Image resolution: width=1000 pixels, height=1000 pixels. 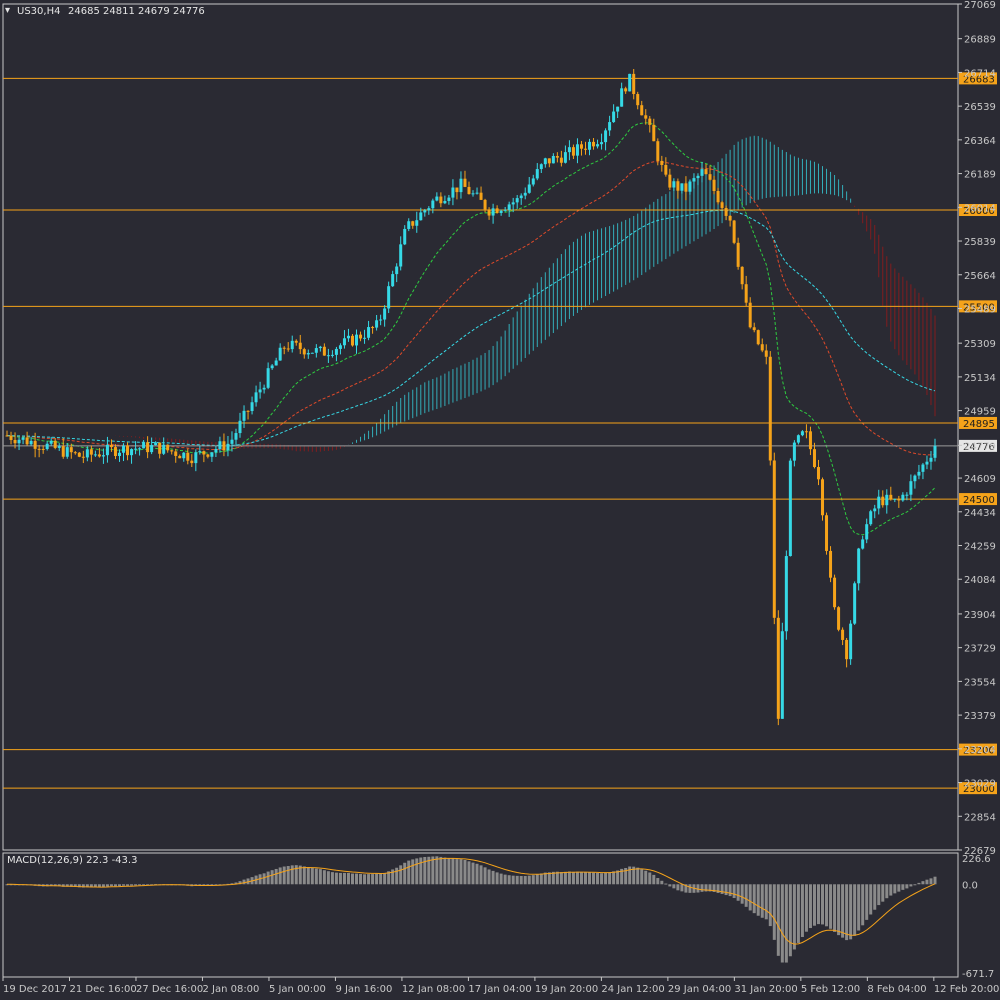 What do you see at coordinates (980, 412) in the screenshot?
I see `price-tick-label: 24959` at bounding box center [980, 412].